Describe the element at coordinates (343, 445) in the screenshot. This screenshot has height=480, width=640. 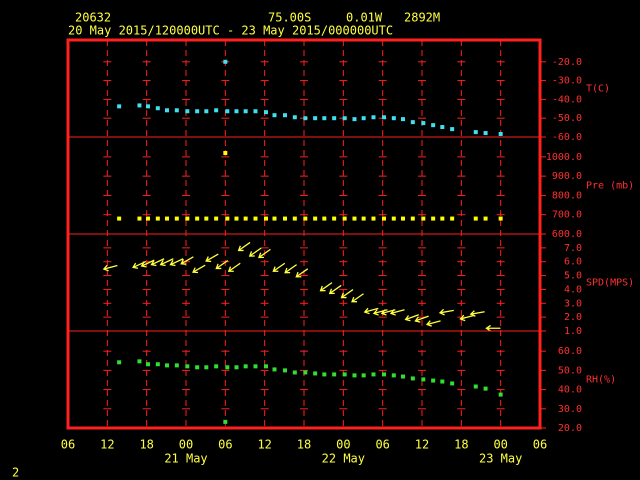
I see `x-tick-label: 00` at that location.